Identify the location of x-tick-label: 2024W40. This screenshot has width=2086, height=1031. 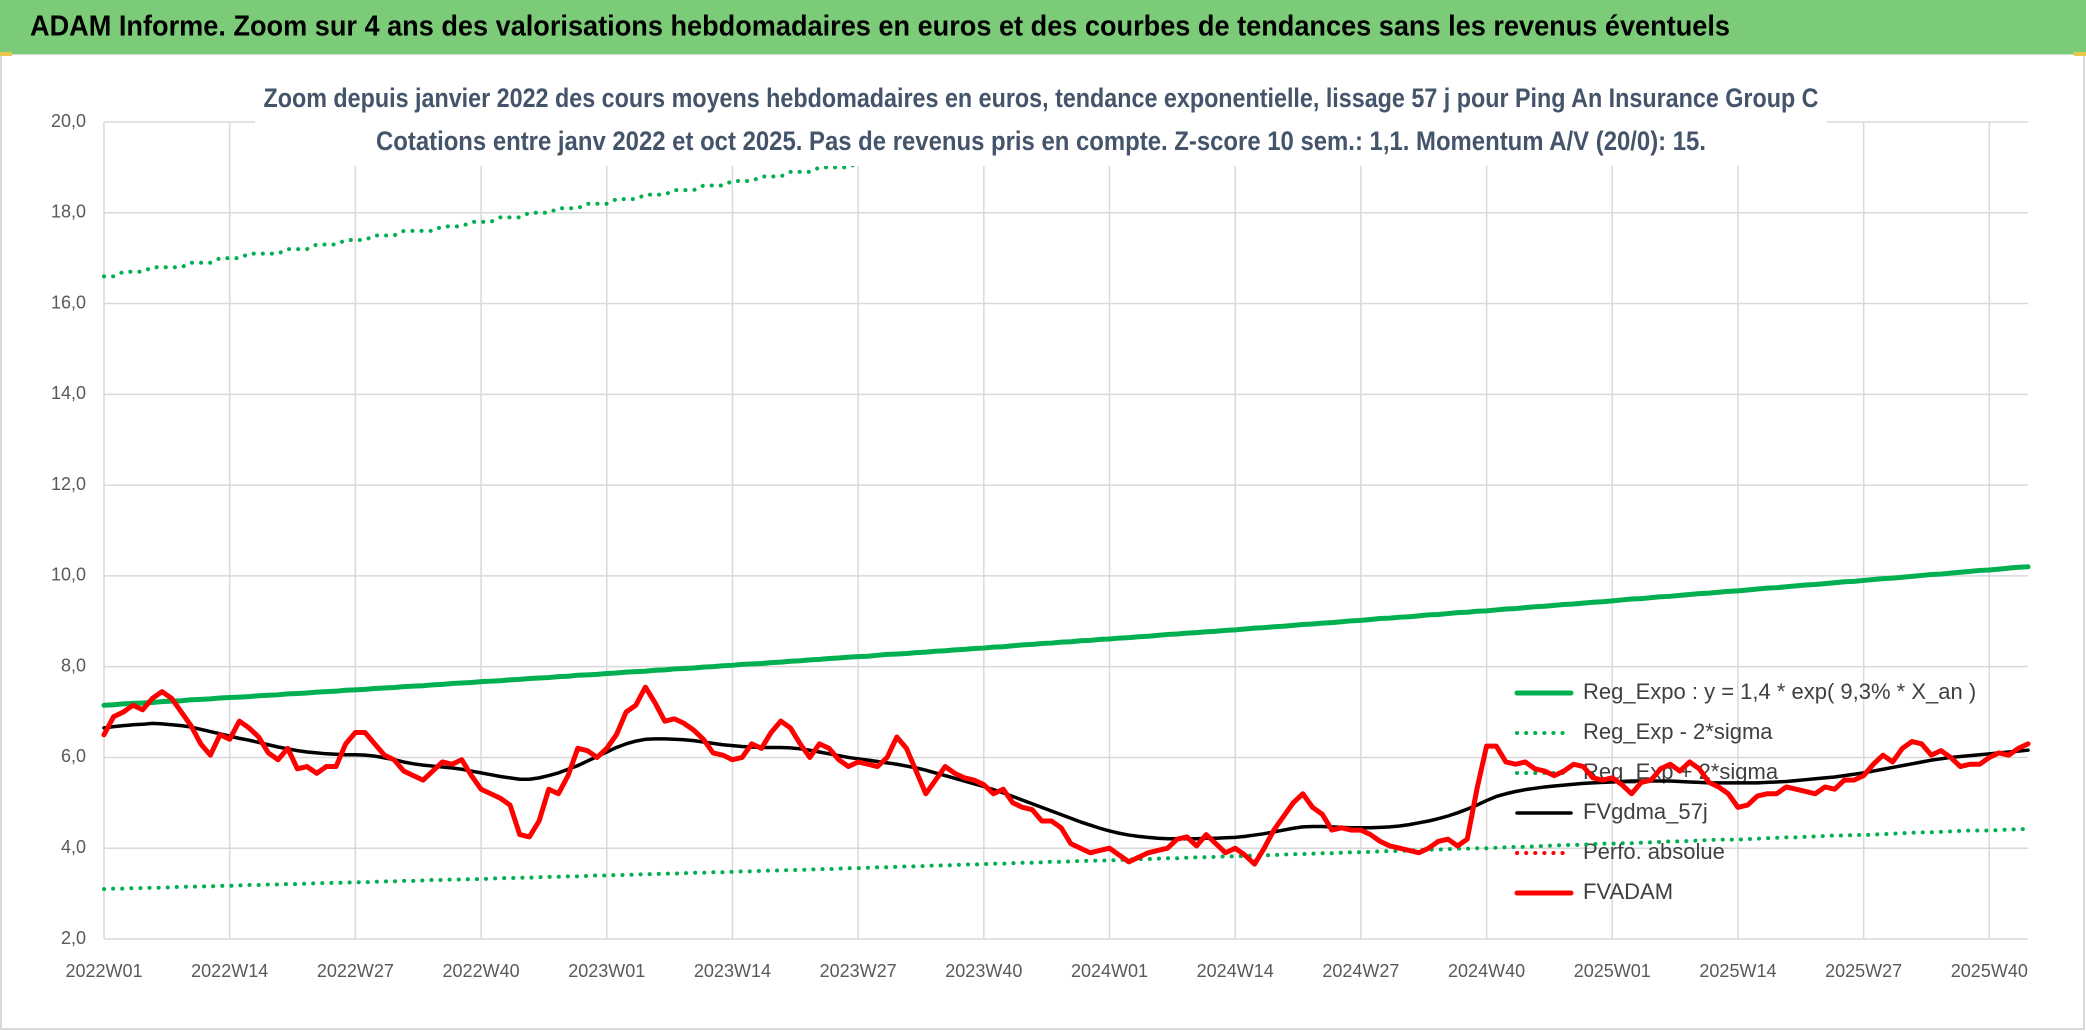
(1486, 971).